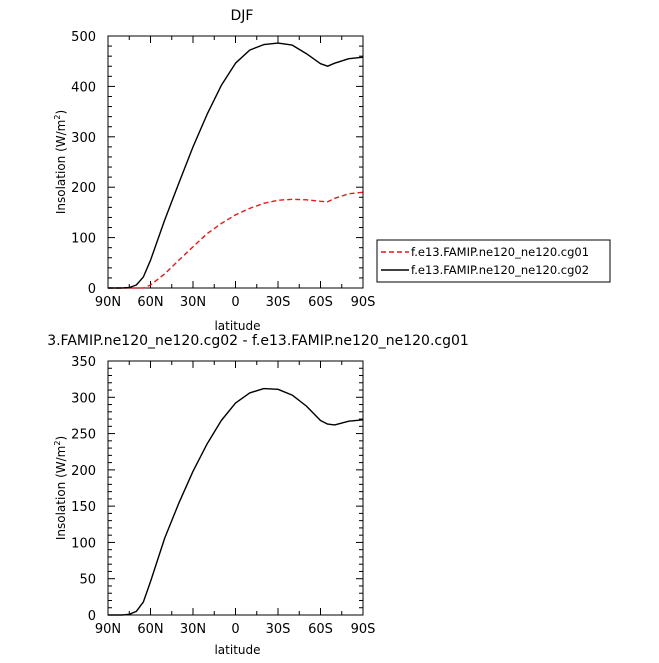 The height and width of the screenshot is (663, 659). I want to click on y-tick-label: 150, so click(83, 507).